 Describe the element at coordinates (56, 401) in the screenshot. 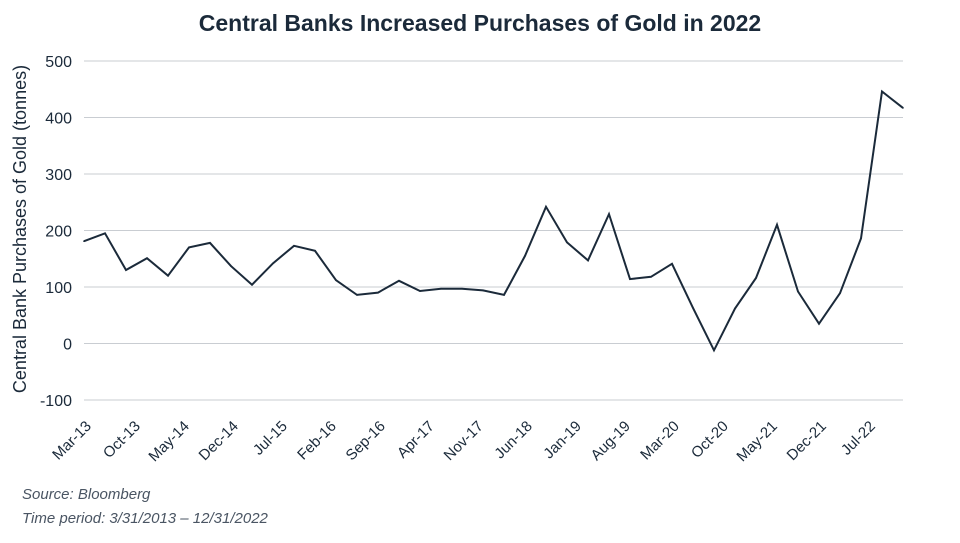

I see `y-tick-label: -100` at that location.